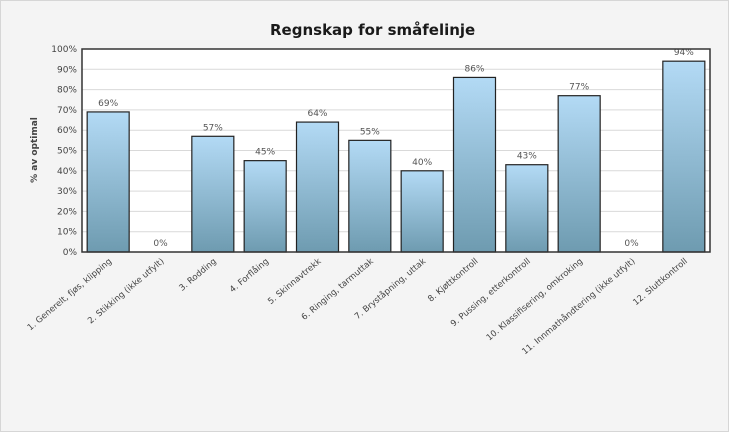  I want to click on y-tick-label: 20%, so click(67, 212).